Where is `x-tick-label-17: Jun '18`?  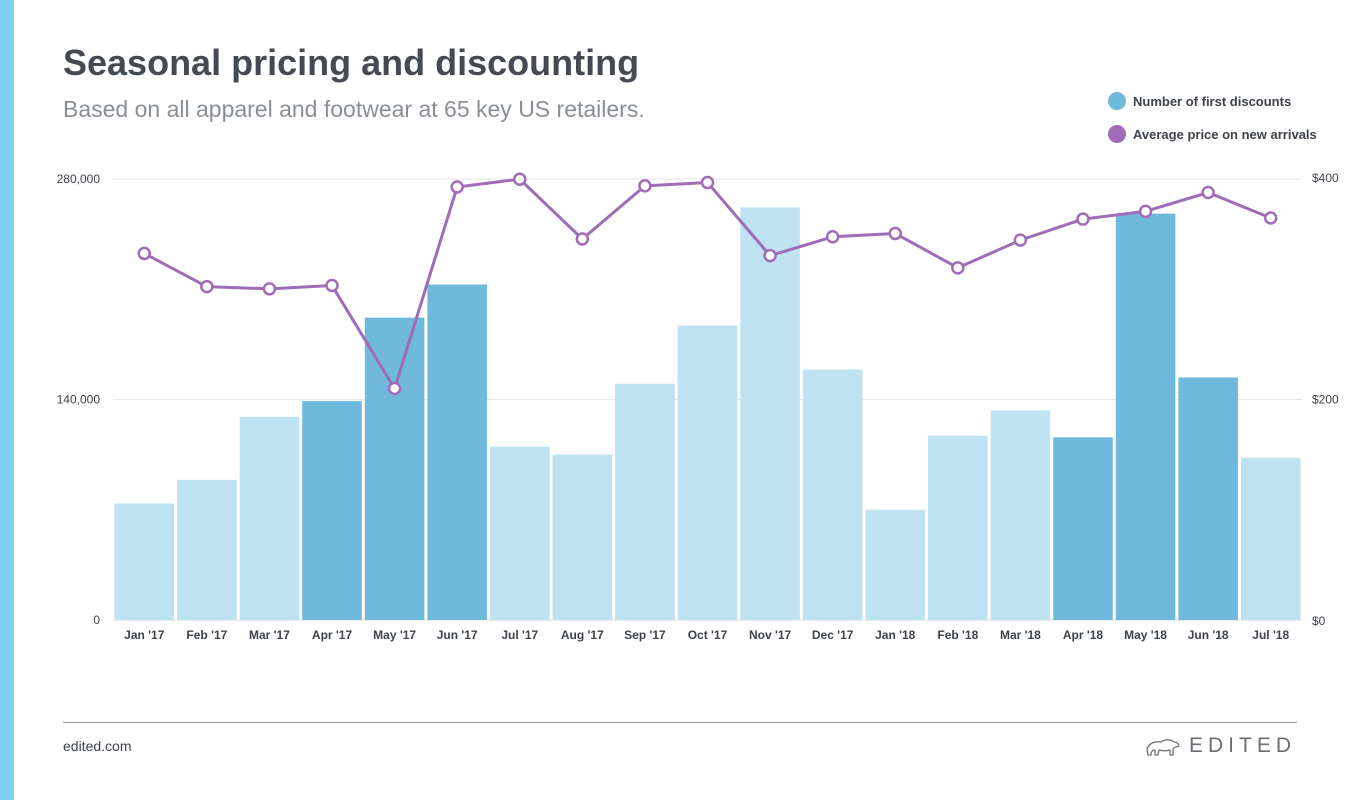 x-tick-label-17: Jun '18 is located at coordinates (1208, 635).